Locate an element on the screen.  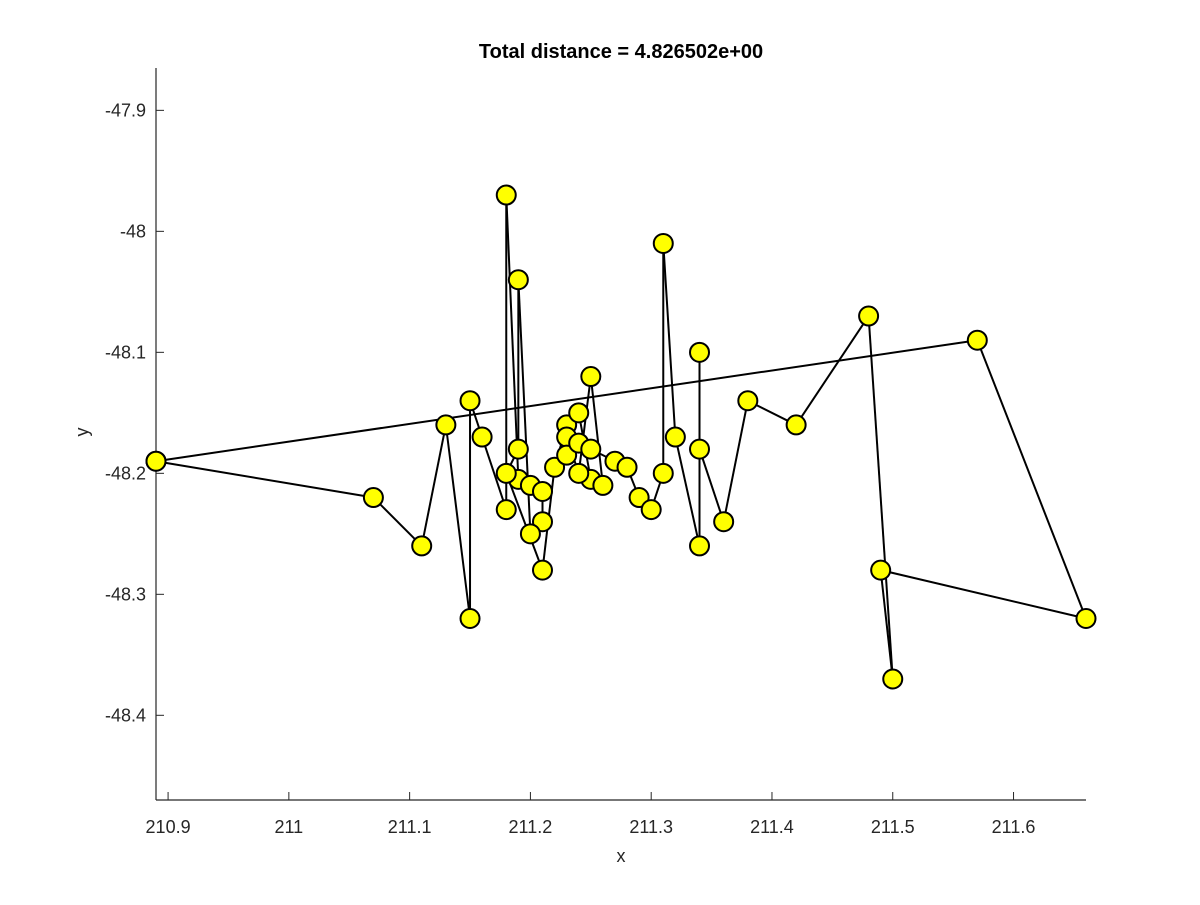
x-axis-label: x is located at coordinates (621, 856).